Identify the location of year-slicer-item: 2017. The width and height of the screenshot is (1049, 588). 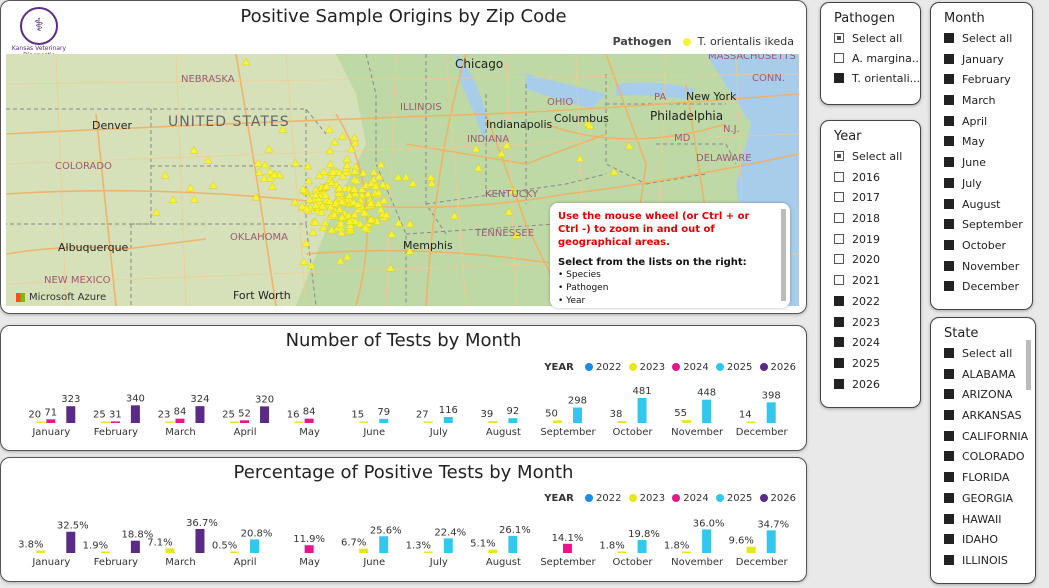
(870, 198).